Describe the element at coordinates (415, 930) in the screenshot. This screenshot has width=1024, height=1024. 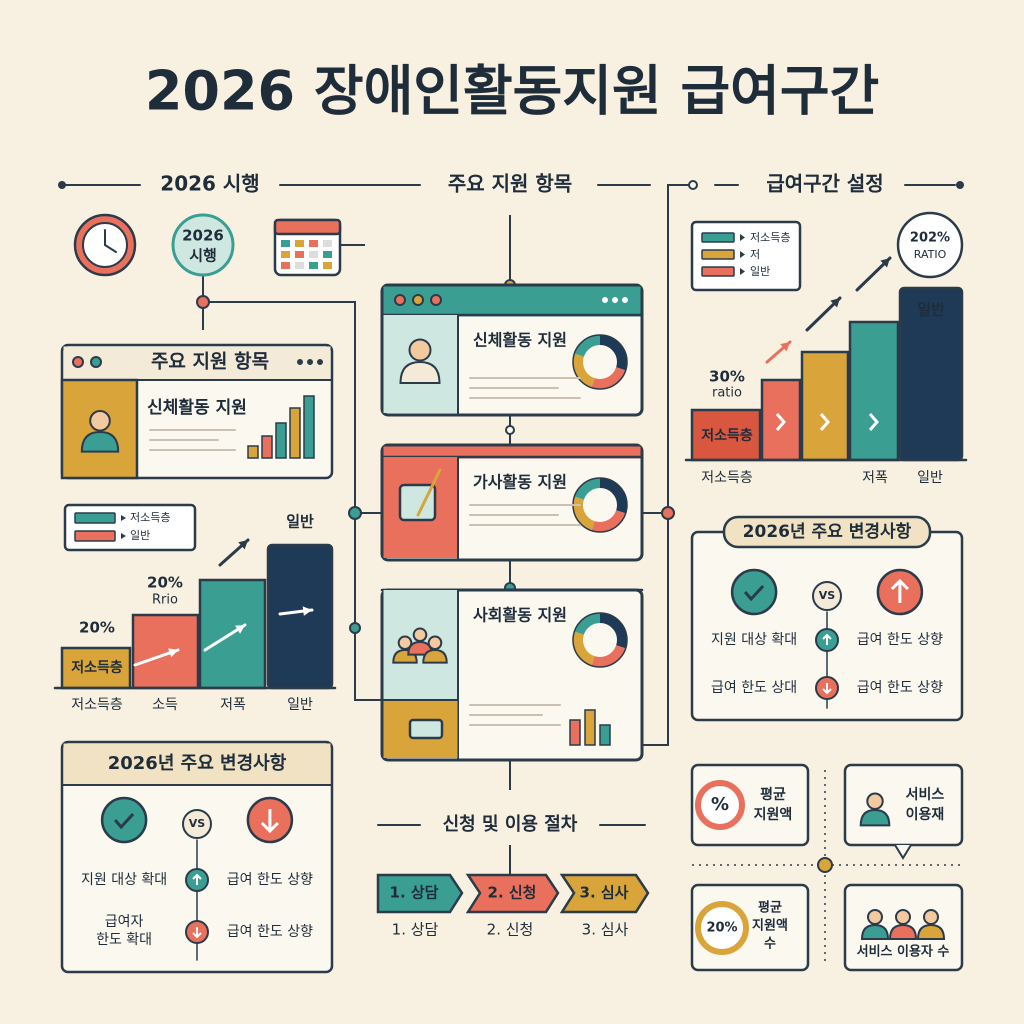
I see `label: 1. 상담` at that location.